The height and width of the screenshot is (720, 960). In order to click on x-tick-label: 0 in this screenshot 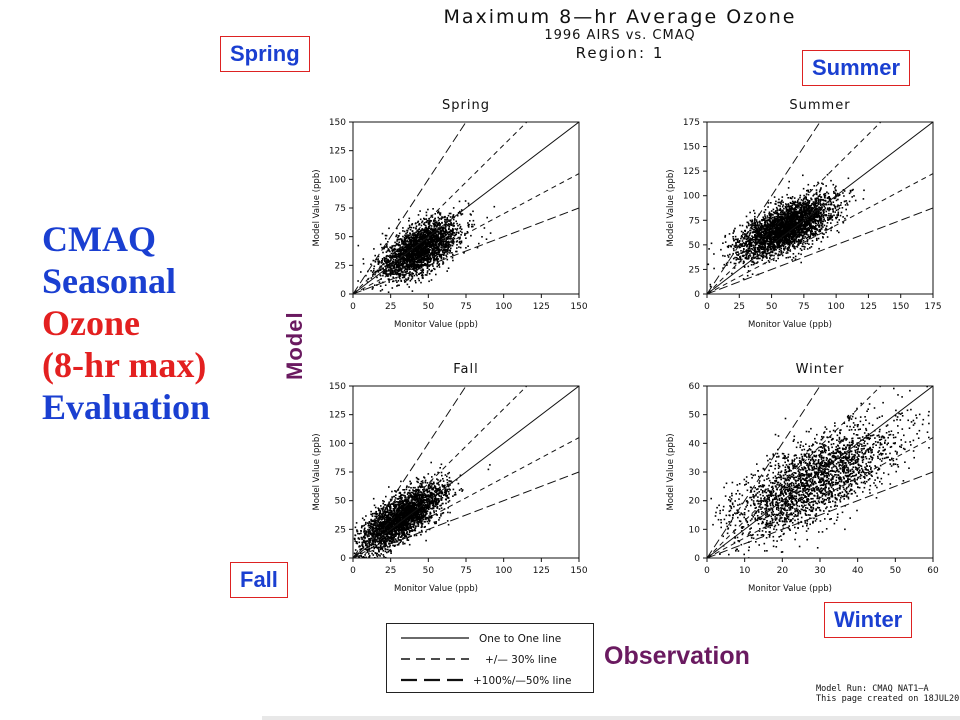, I will do `click(353, 307)`.